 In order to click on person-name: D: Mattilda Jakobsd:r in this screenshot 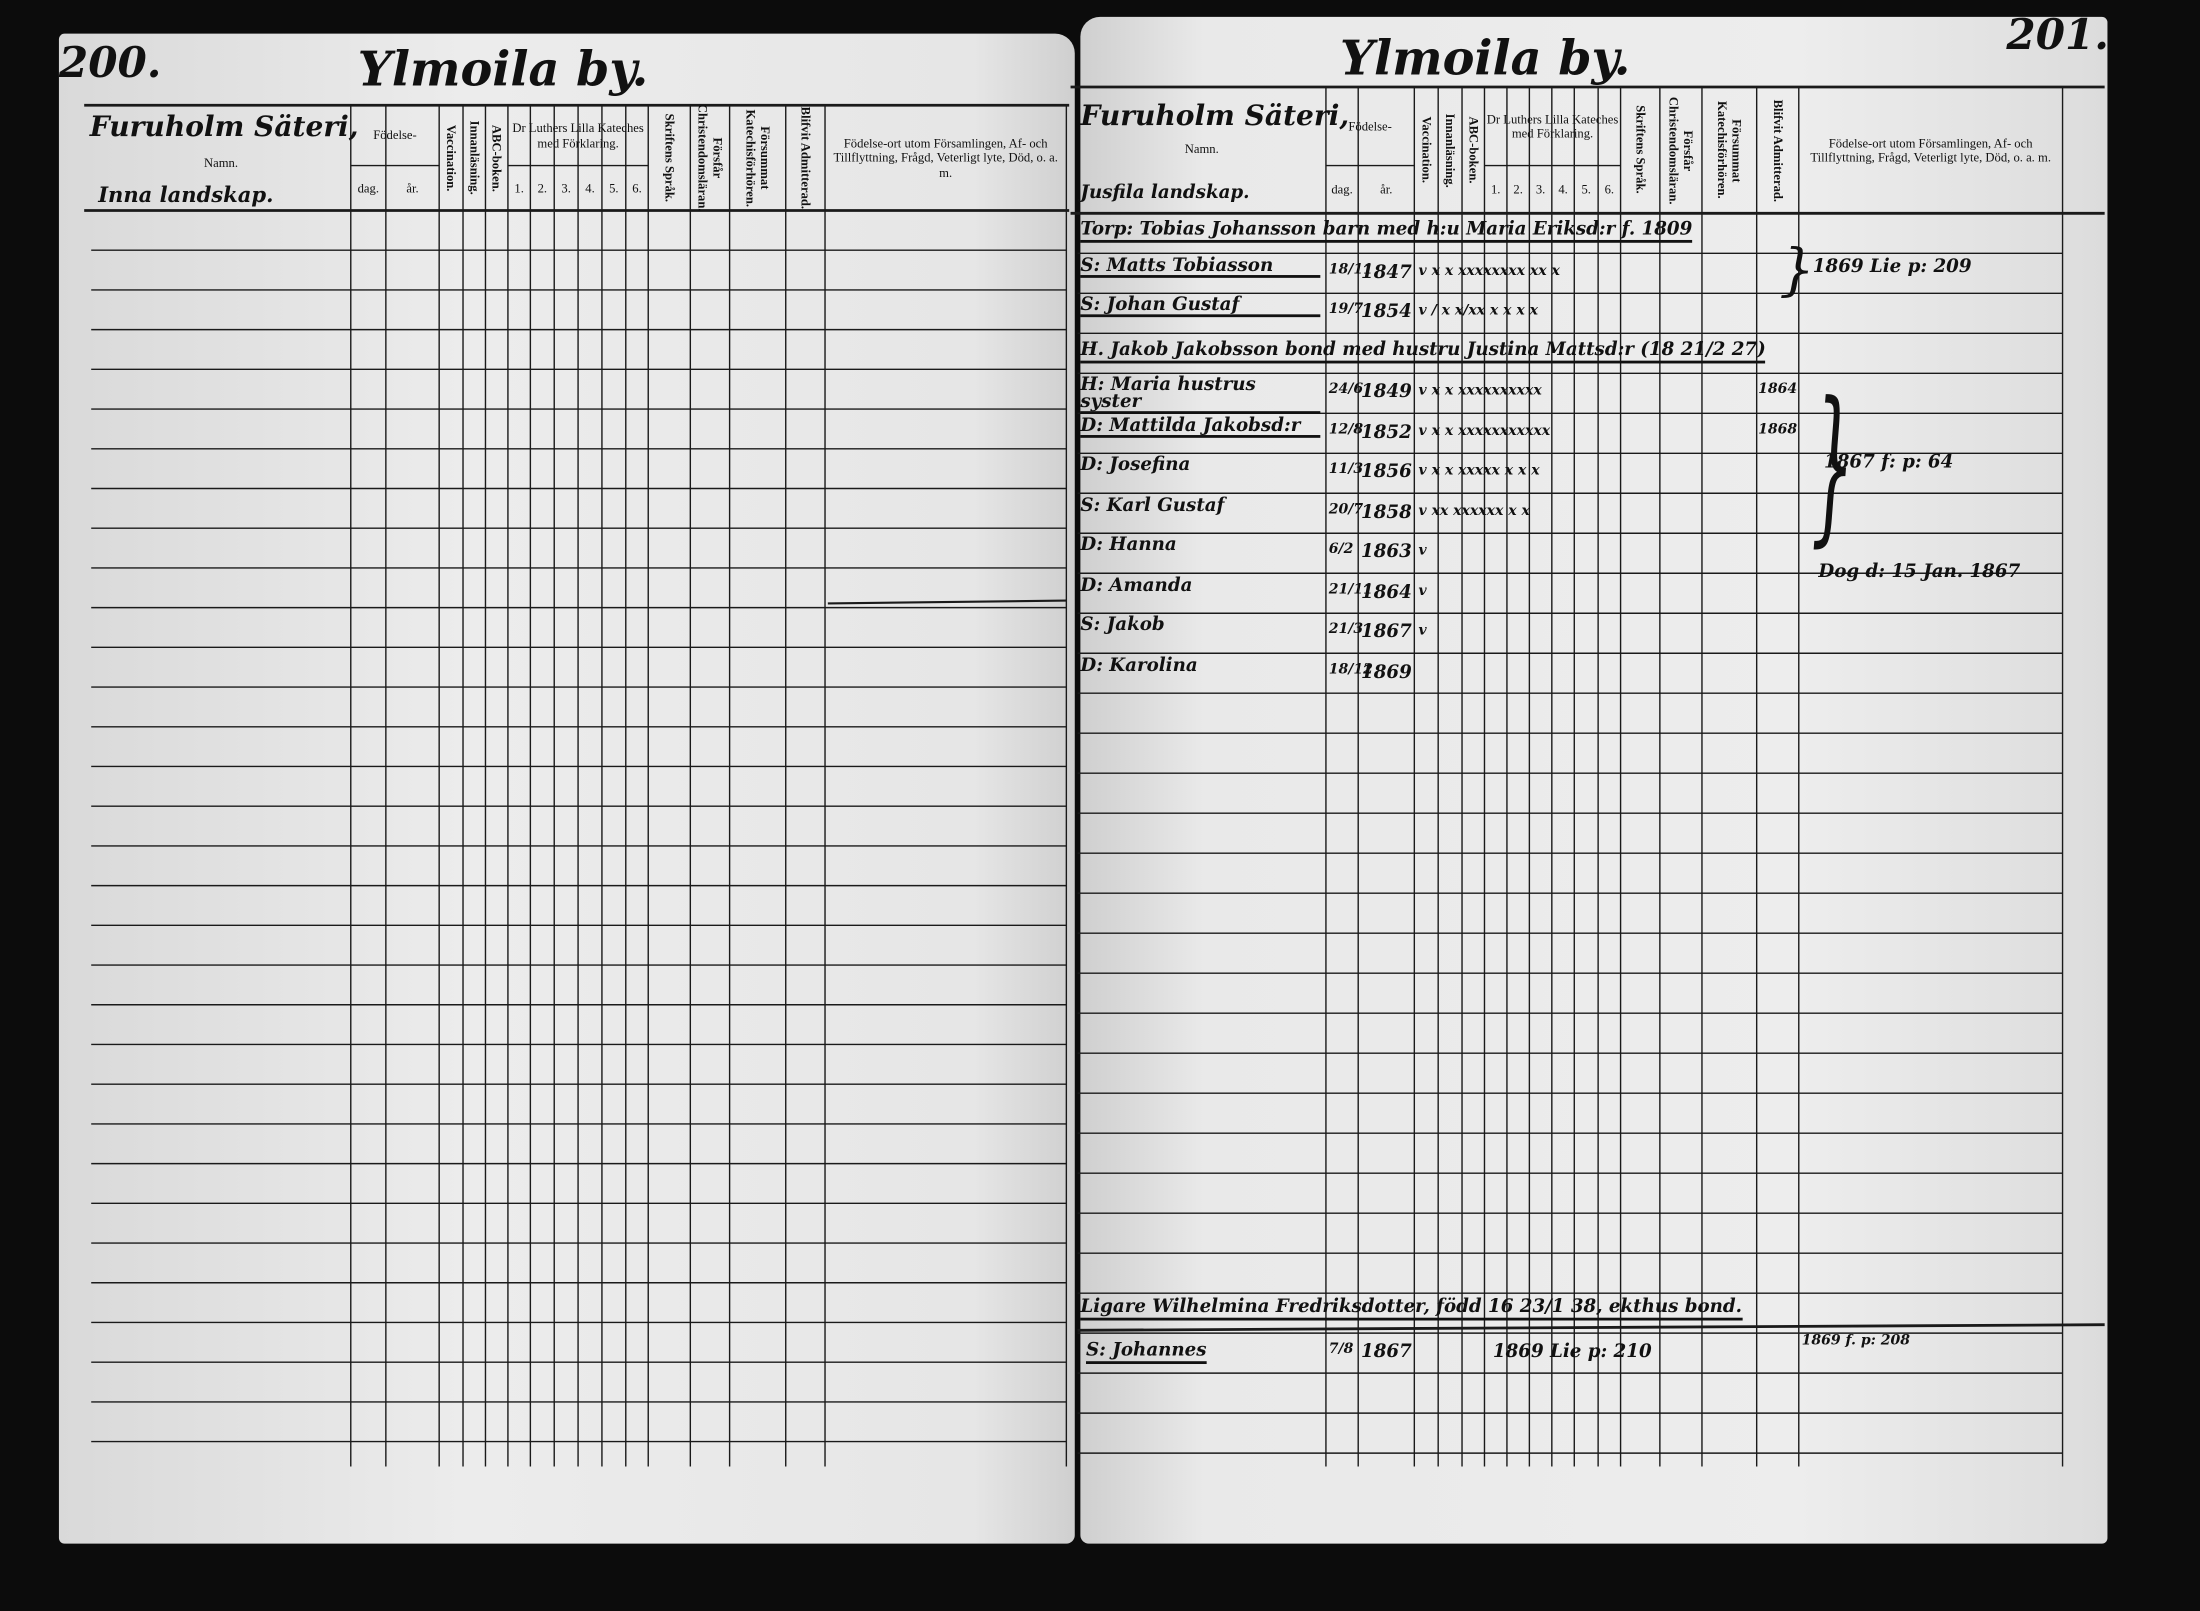, I will do `click(1200, 427)`.